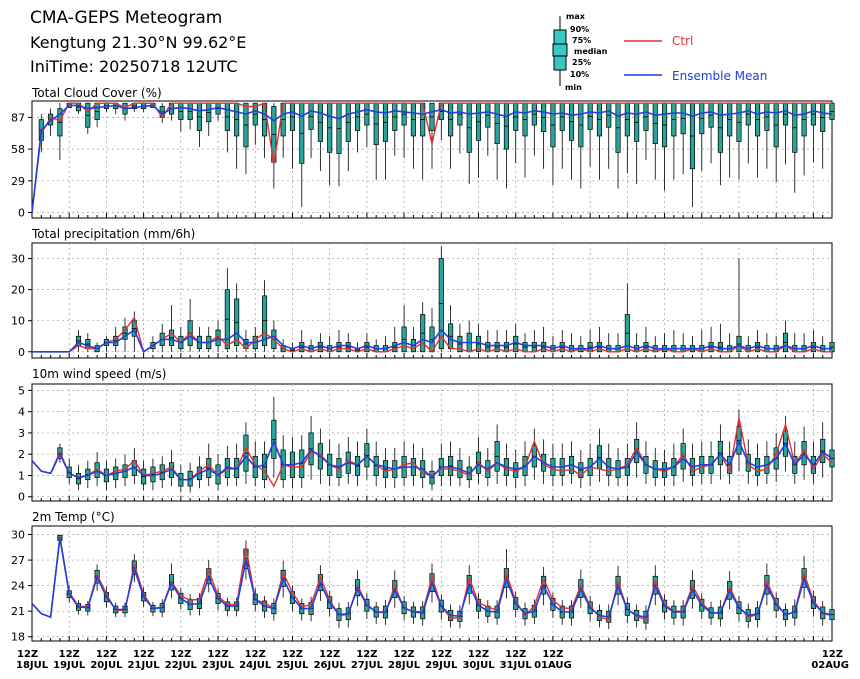  What do you see at coordinates (69, 665) in the screenshot?
I see `x-tick-label-date: 19JUL` at bounding box center [69, 665].